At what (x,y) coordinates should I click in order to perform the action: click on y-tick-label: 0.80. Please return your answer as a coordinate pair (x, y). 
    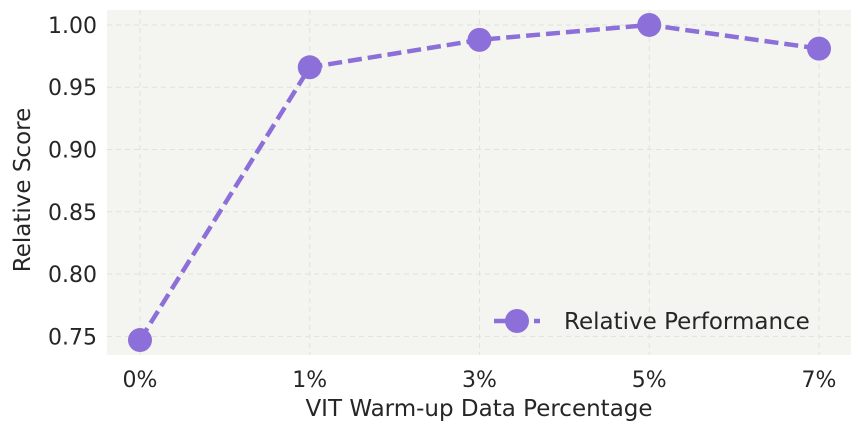
    Looking at the image, I should click on (72, 275).